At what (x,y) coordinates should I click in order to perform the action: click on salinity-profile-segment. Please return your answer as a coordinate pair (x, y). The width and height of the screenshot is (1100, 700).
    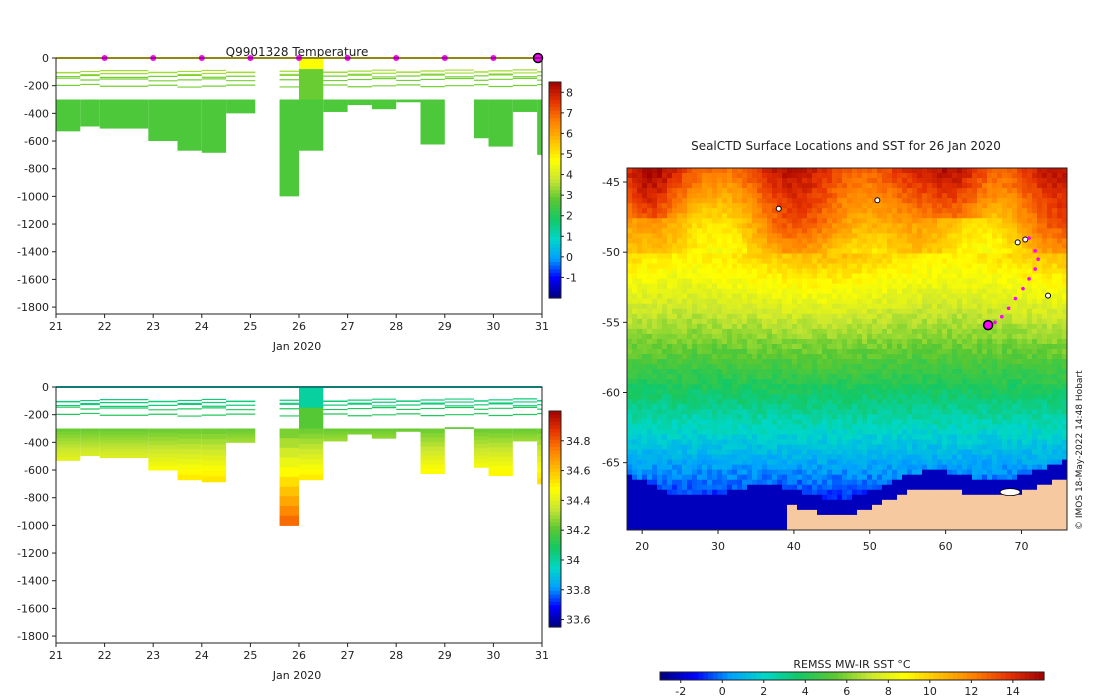
    Looking at the image, I should click on (359, 430).